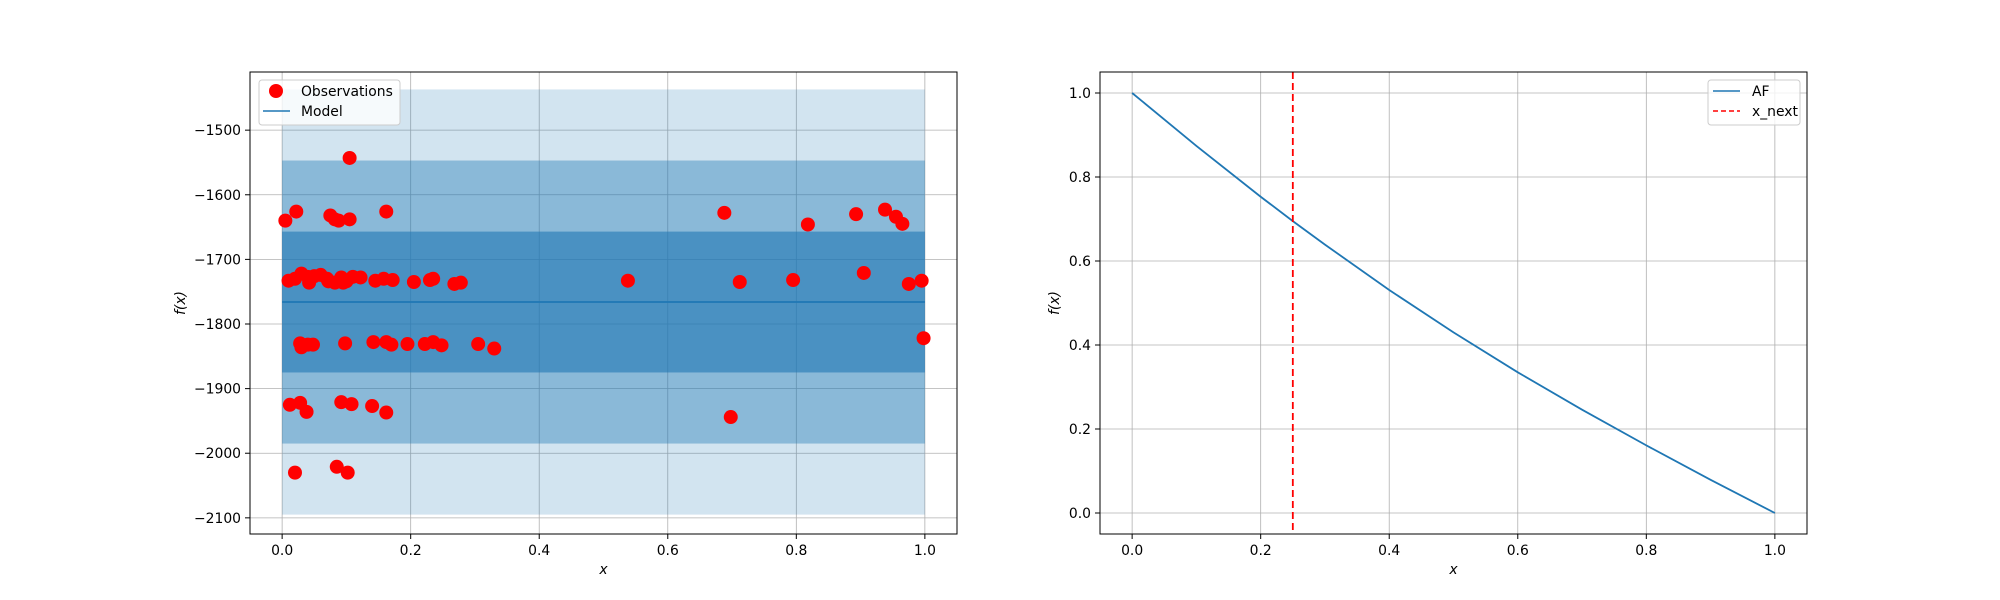 The width and height of the screenshot is (2000, 600). Describe the element at coordinates (217, 260) in the screenshot. I see `y-tick-label: −1700` at that location.